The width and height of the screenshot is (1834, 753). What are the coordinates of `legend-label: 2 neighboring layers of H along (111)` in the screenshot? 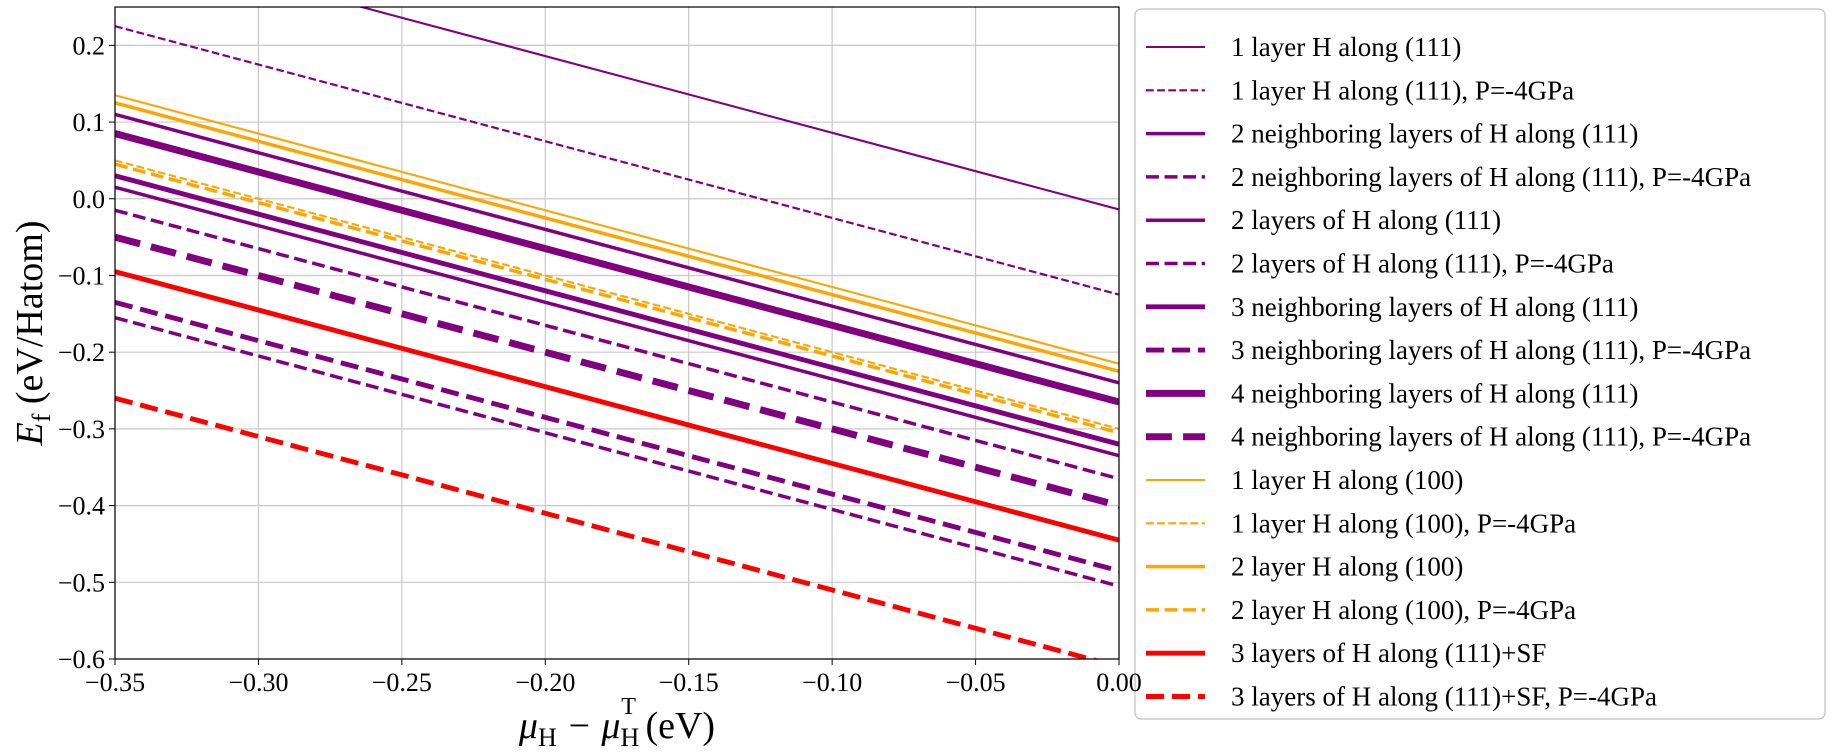 It's located at (1434, 134).